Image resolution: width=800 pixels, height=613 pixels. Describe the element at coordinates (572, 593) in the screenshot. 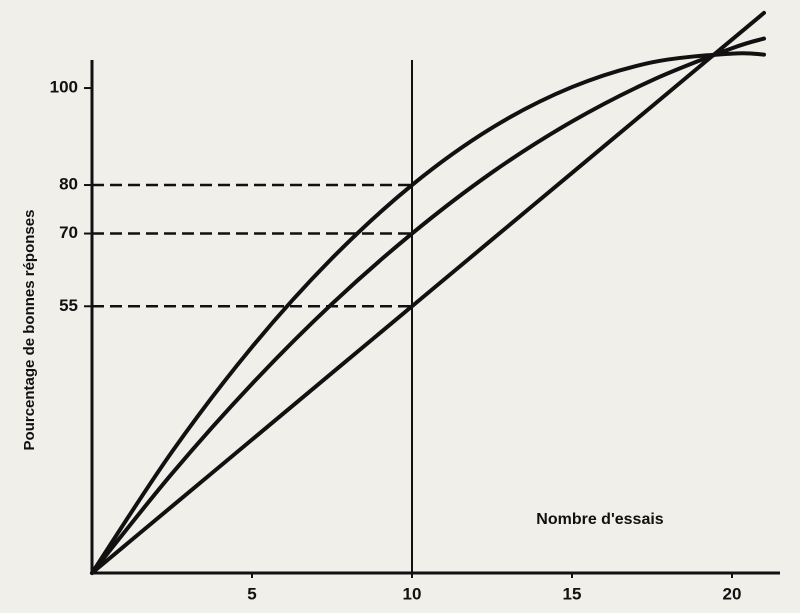

I see `x-tick-label: 15` at that location.